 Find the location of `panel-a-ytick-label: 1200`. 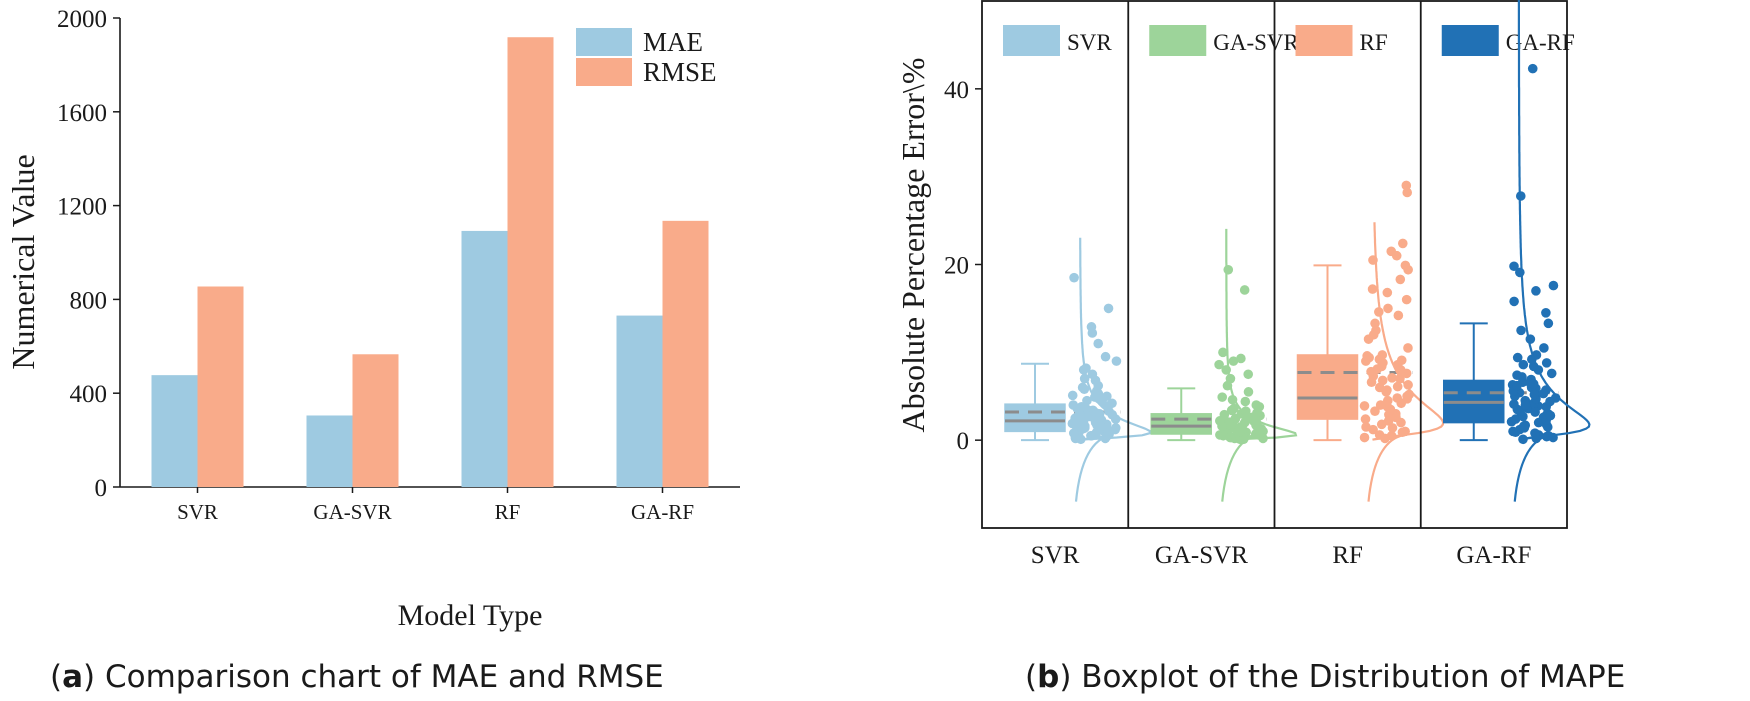

panel-a-ytick-label: 1200 is located at coordinates (82, 207).